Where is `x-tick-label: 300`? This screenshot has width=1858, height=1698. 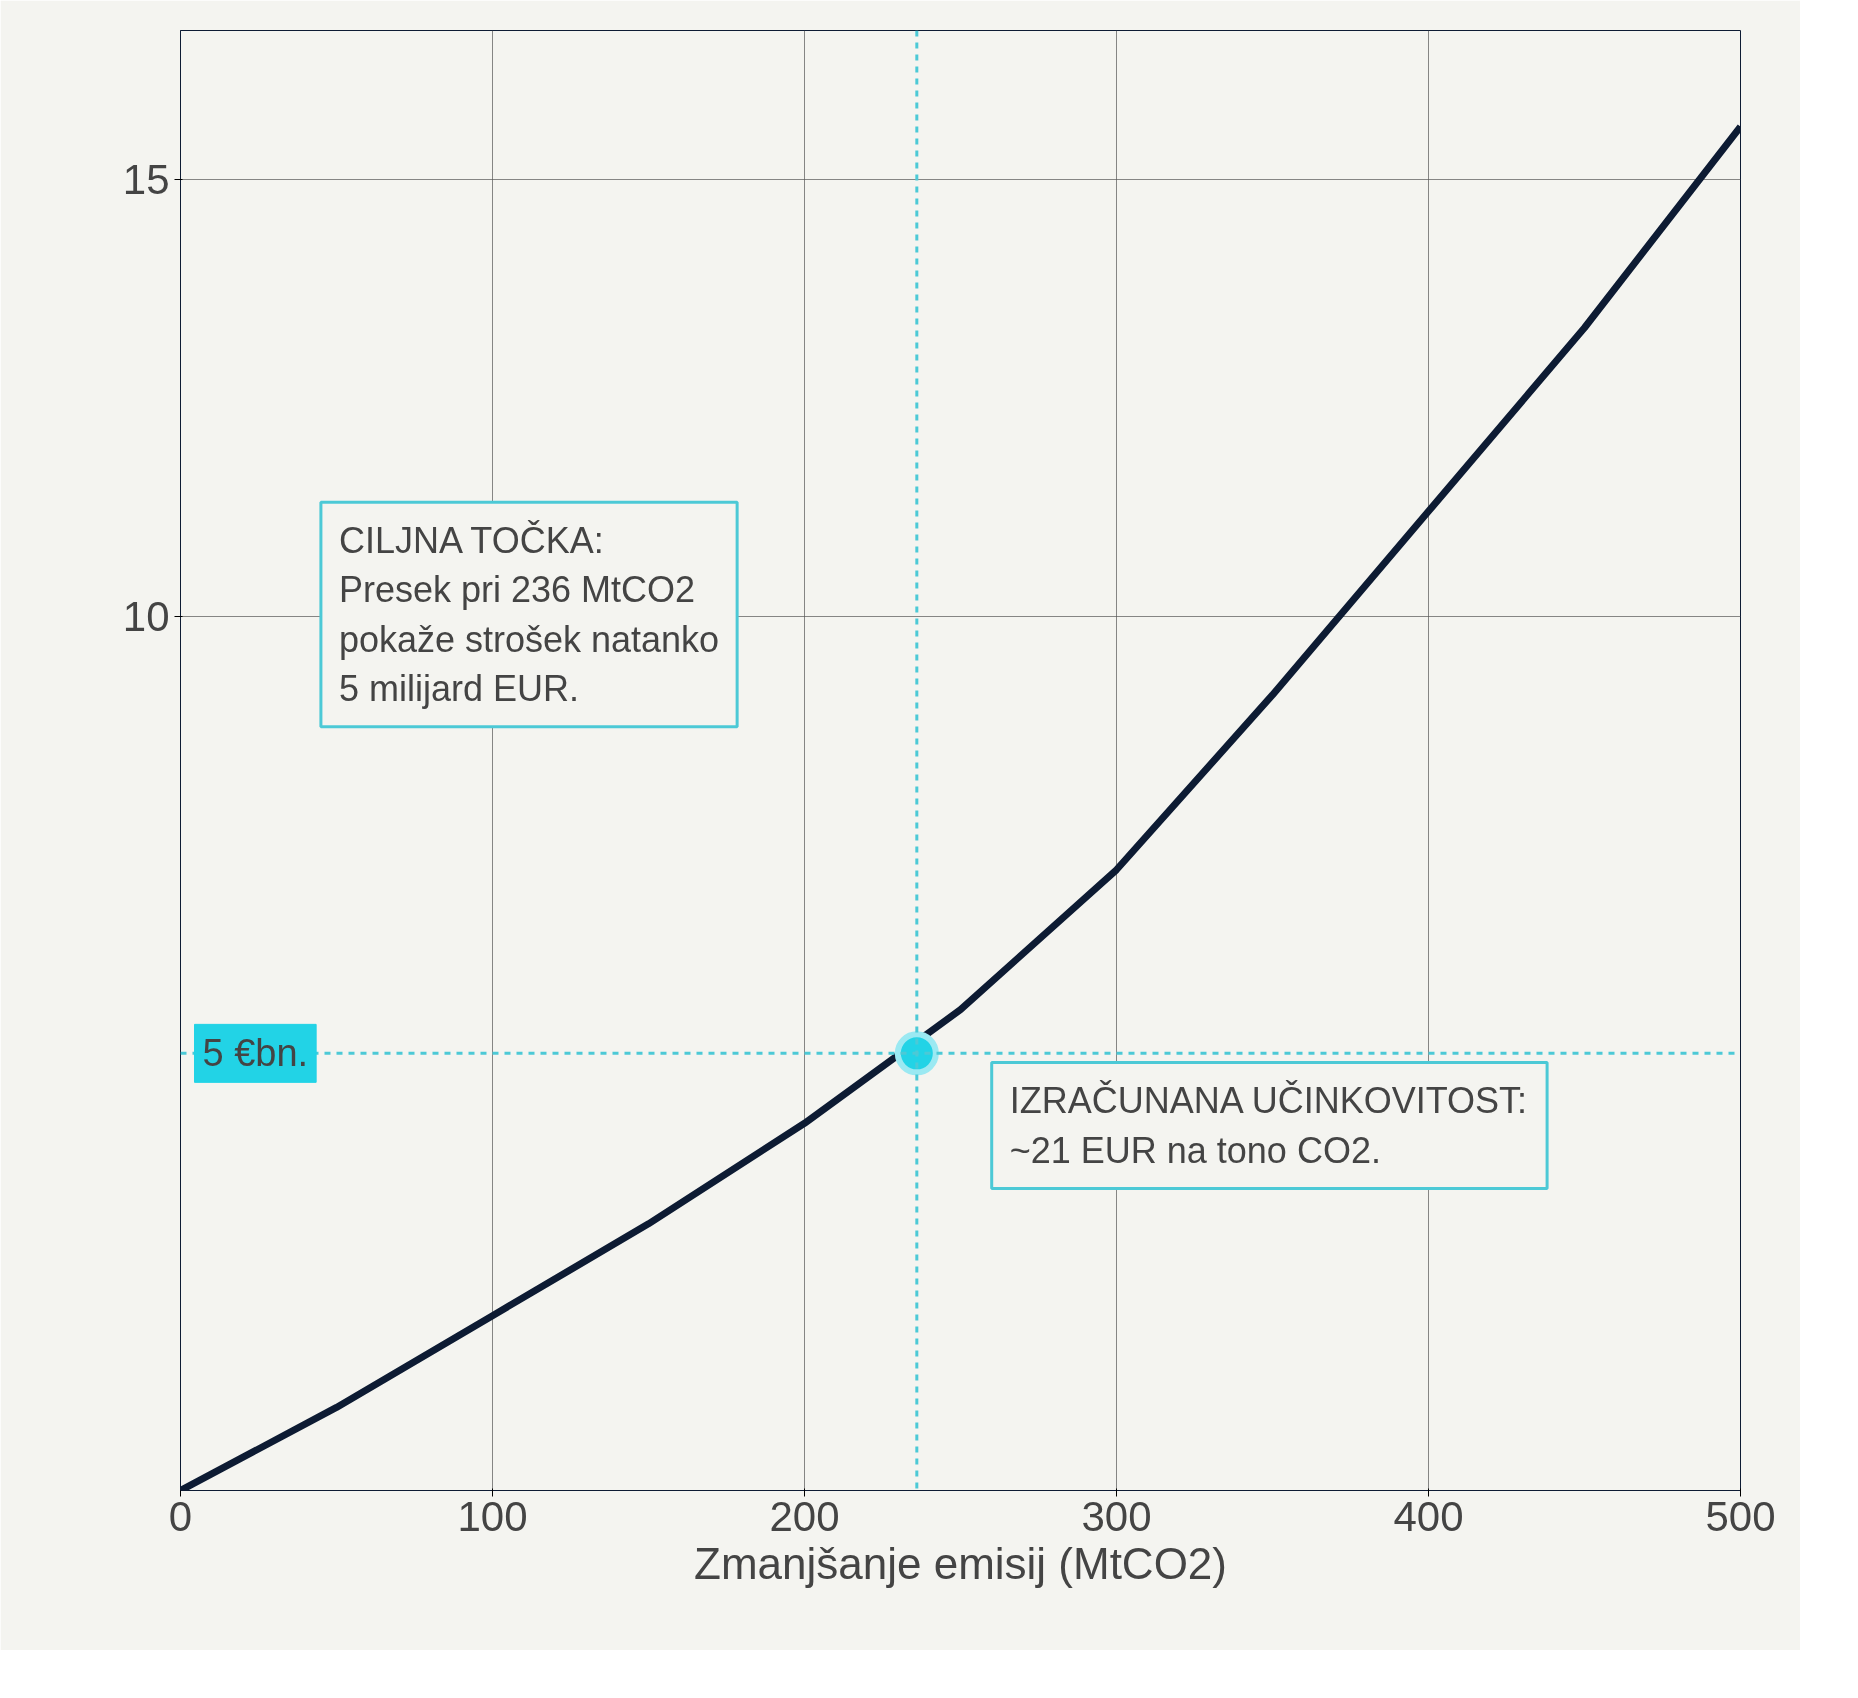 x-tick-label: 300 is located at coordinates (1116, 1516).